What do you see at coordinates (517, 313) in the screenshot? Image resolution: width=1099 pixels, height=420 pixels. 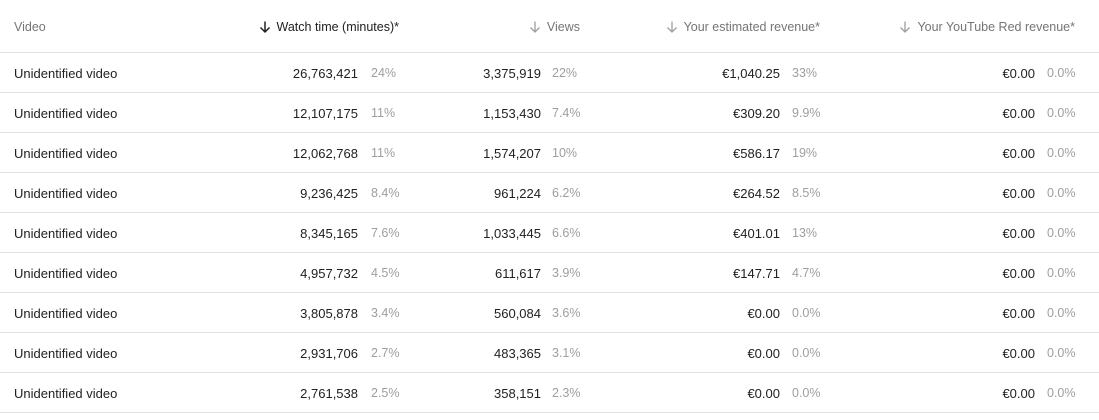 I see `views-value: 560,084` at bounding box center [517, 313].